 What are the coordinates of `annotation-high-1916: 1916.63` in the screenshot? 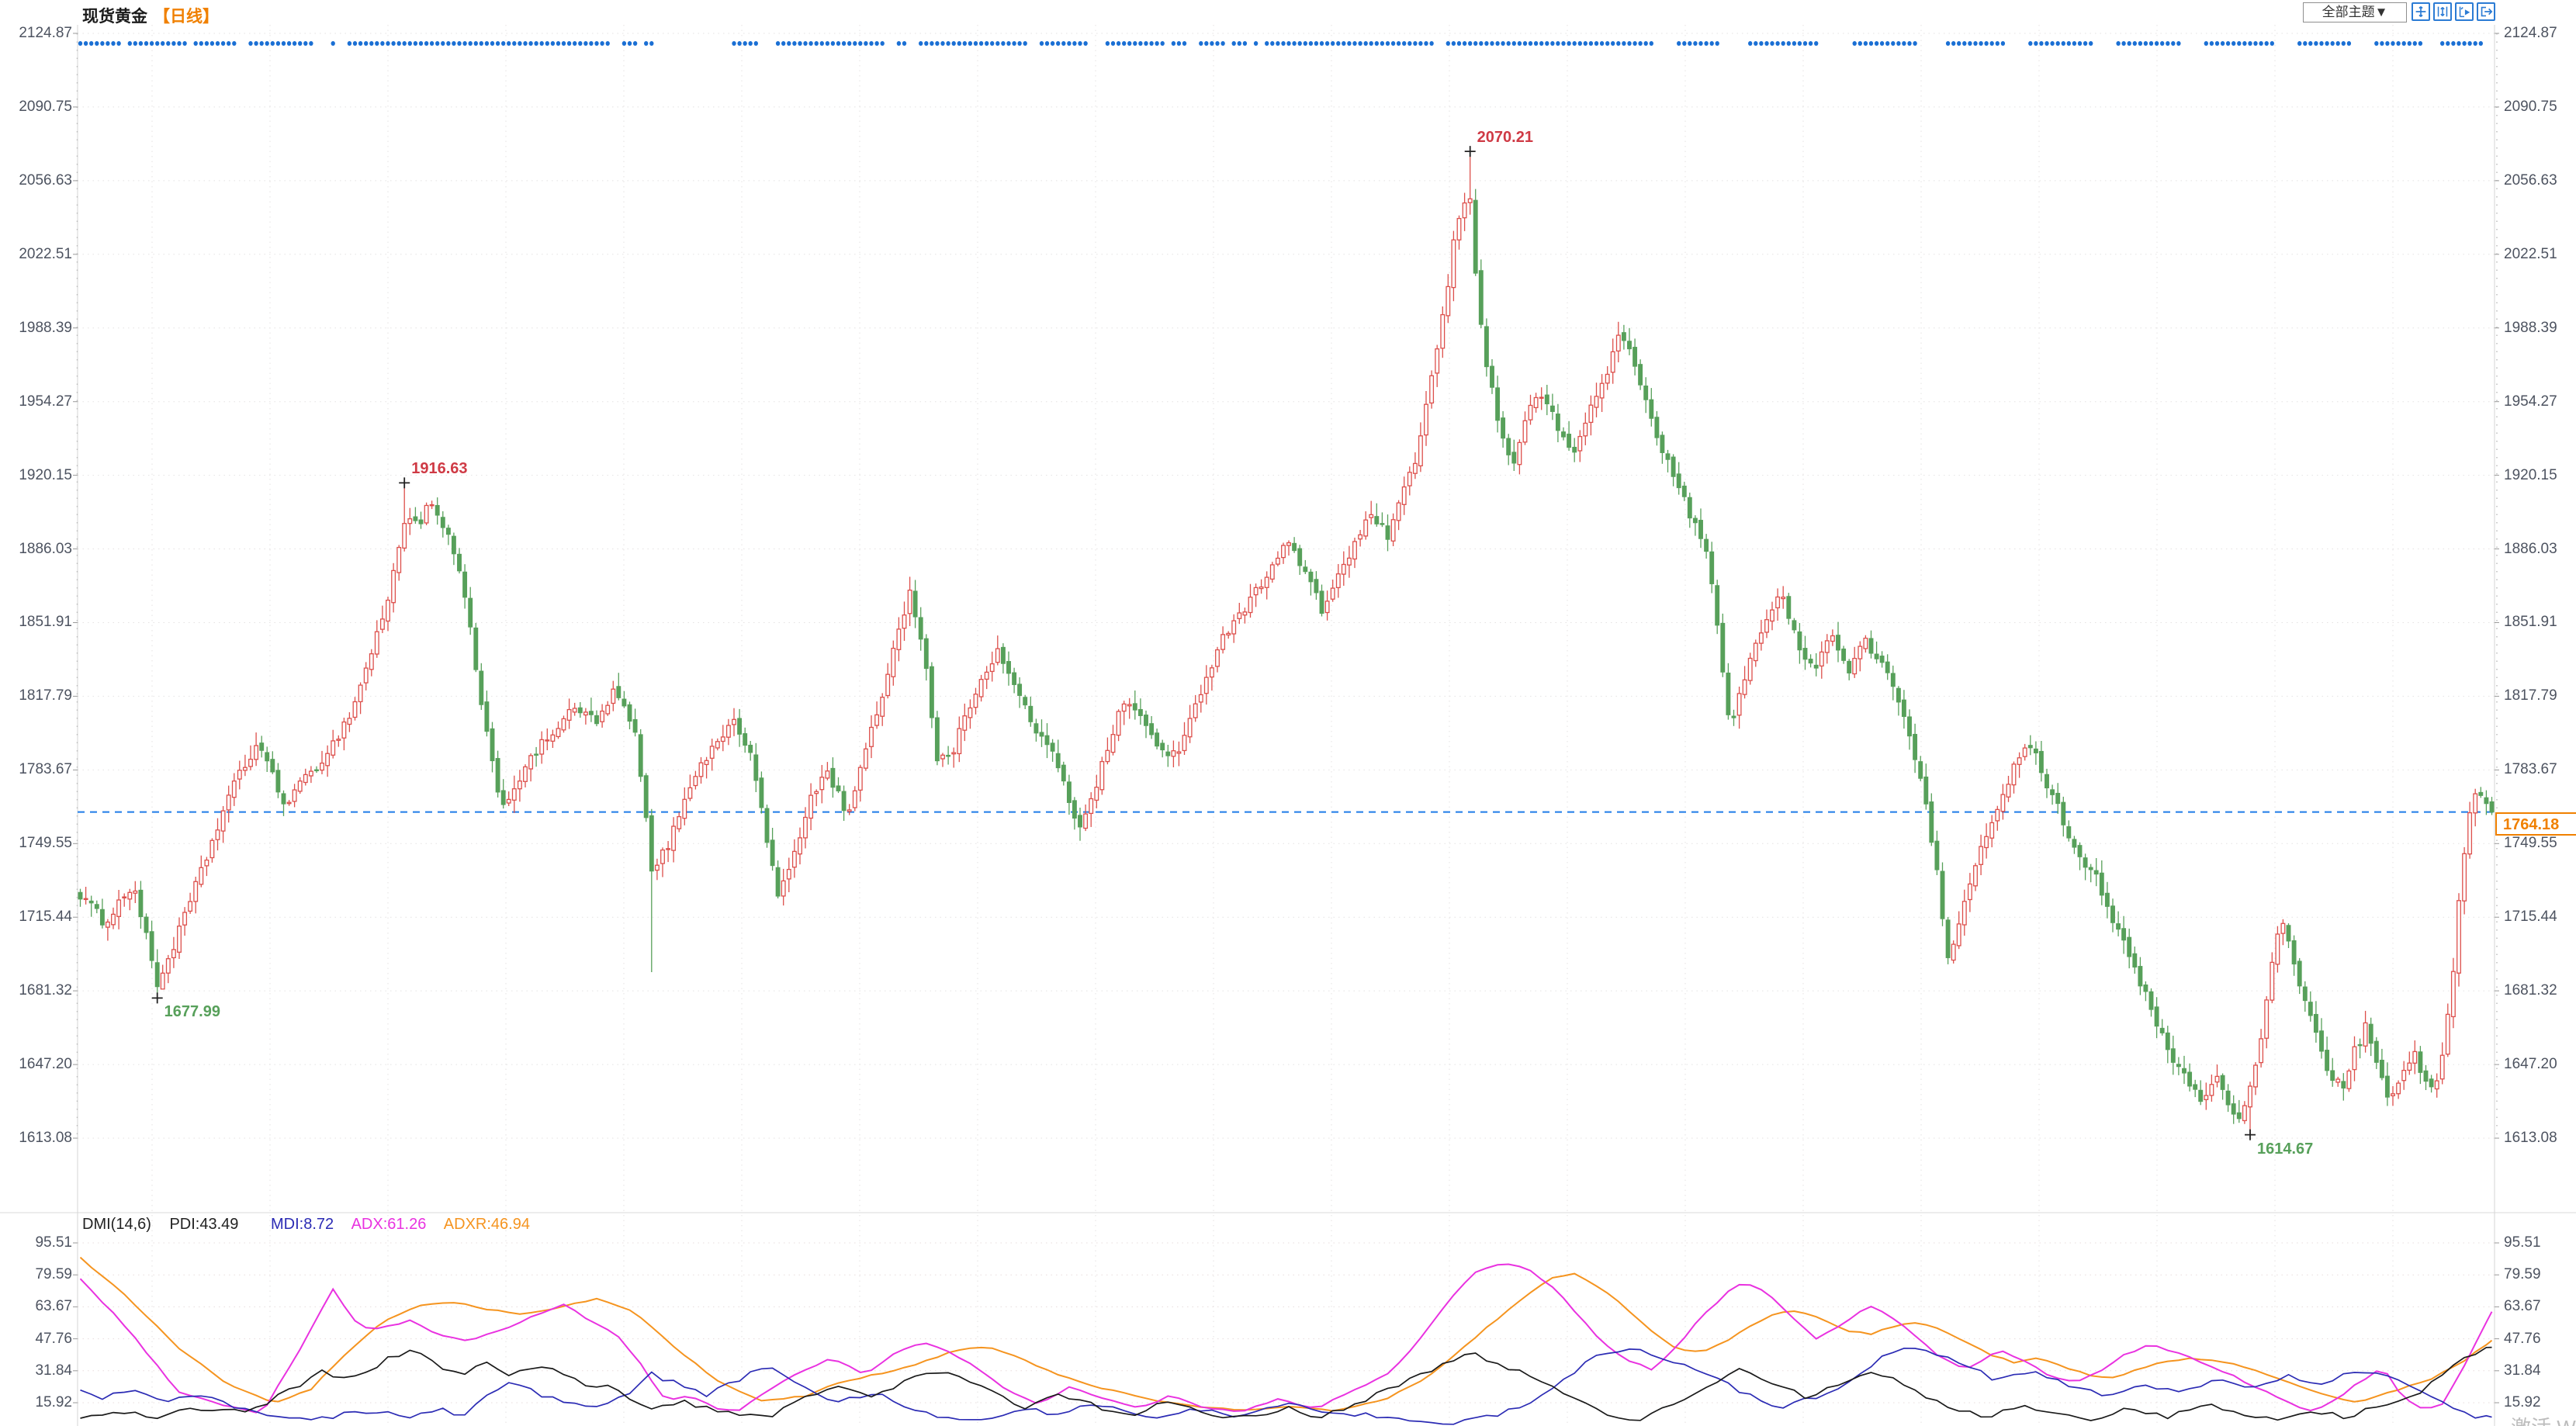 It's located at (439, 469).